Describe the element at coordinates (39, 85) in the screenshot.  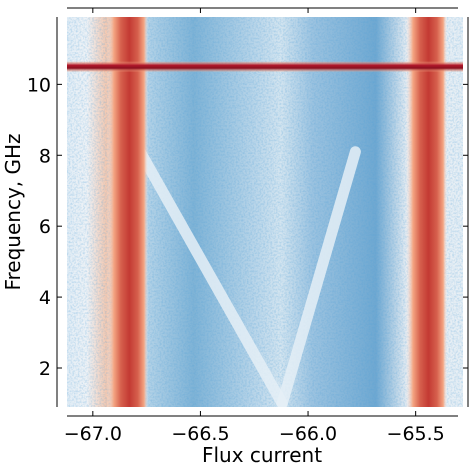
I see `y-tick-label-4: 10` at that location.